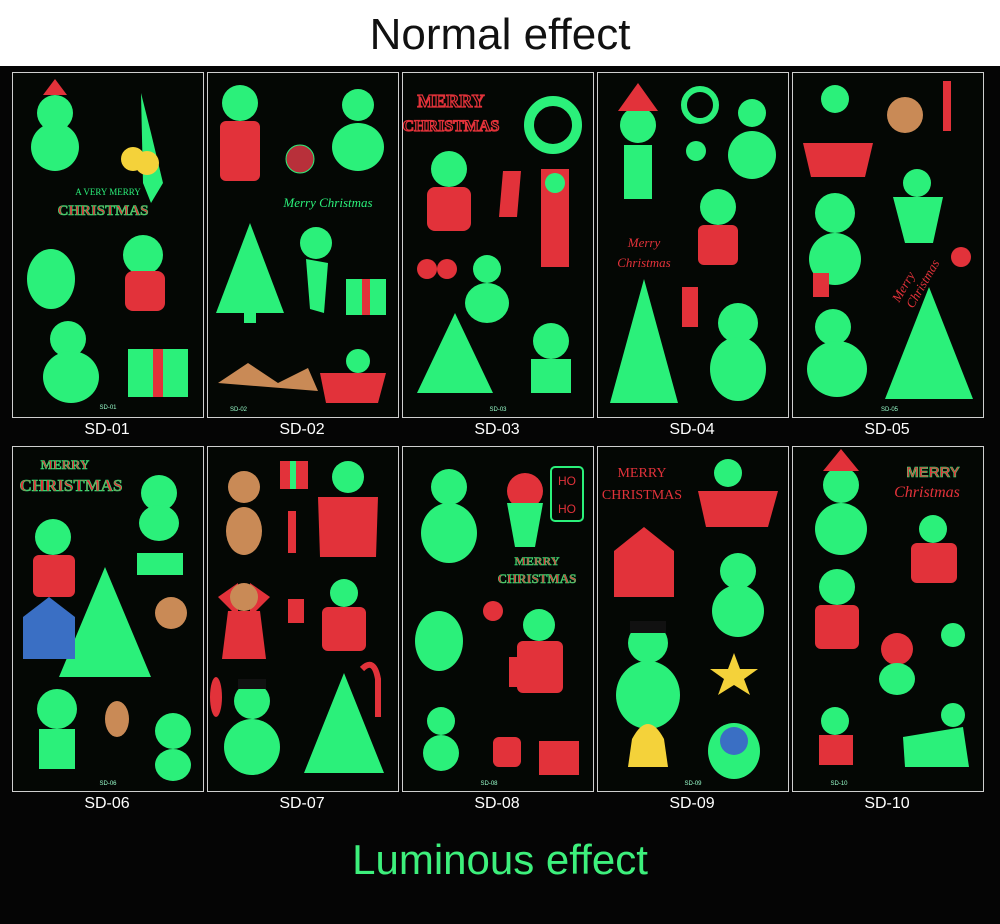 The image size is (1000, 924). I want to click on sheet-small-code: SD-08, so click(489, 784).